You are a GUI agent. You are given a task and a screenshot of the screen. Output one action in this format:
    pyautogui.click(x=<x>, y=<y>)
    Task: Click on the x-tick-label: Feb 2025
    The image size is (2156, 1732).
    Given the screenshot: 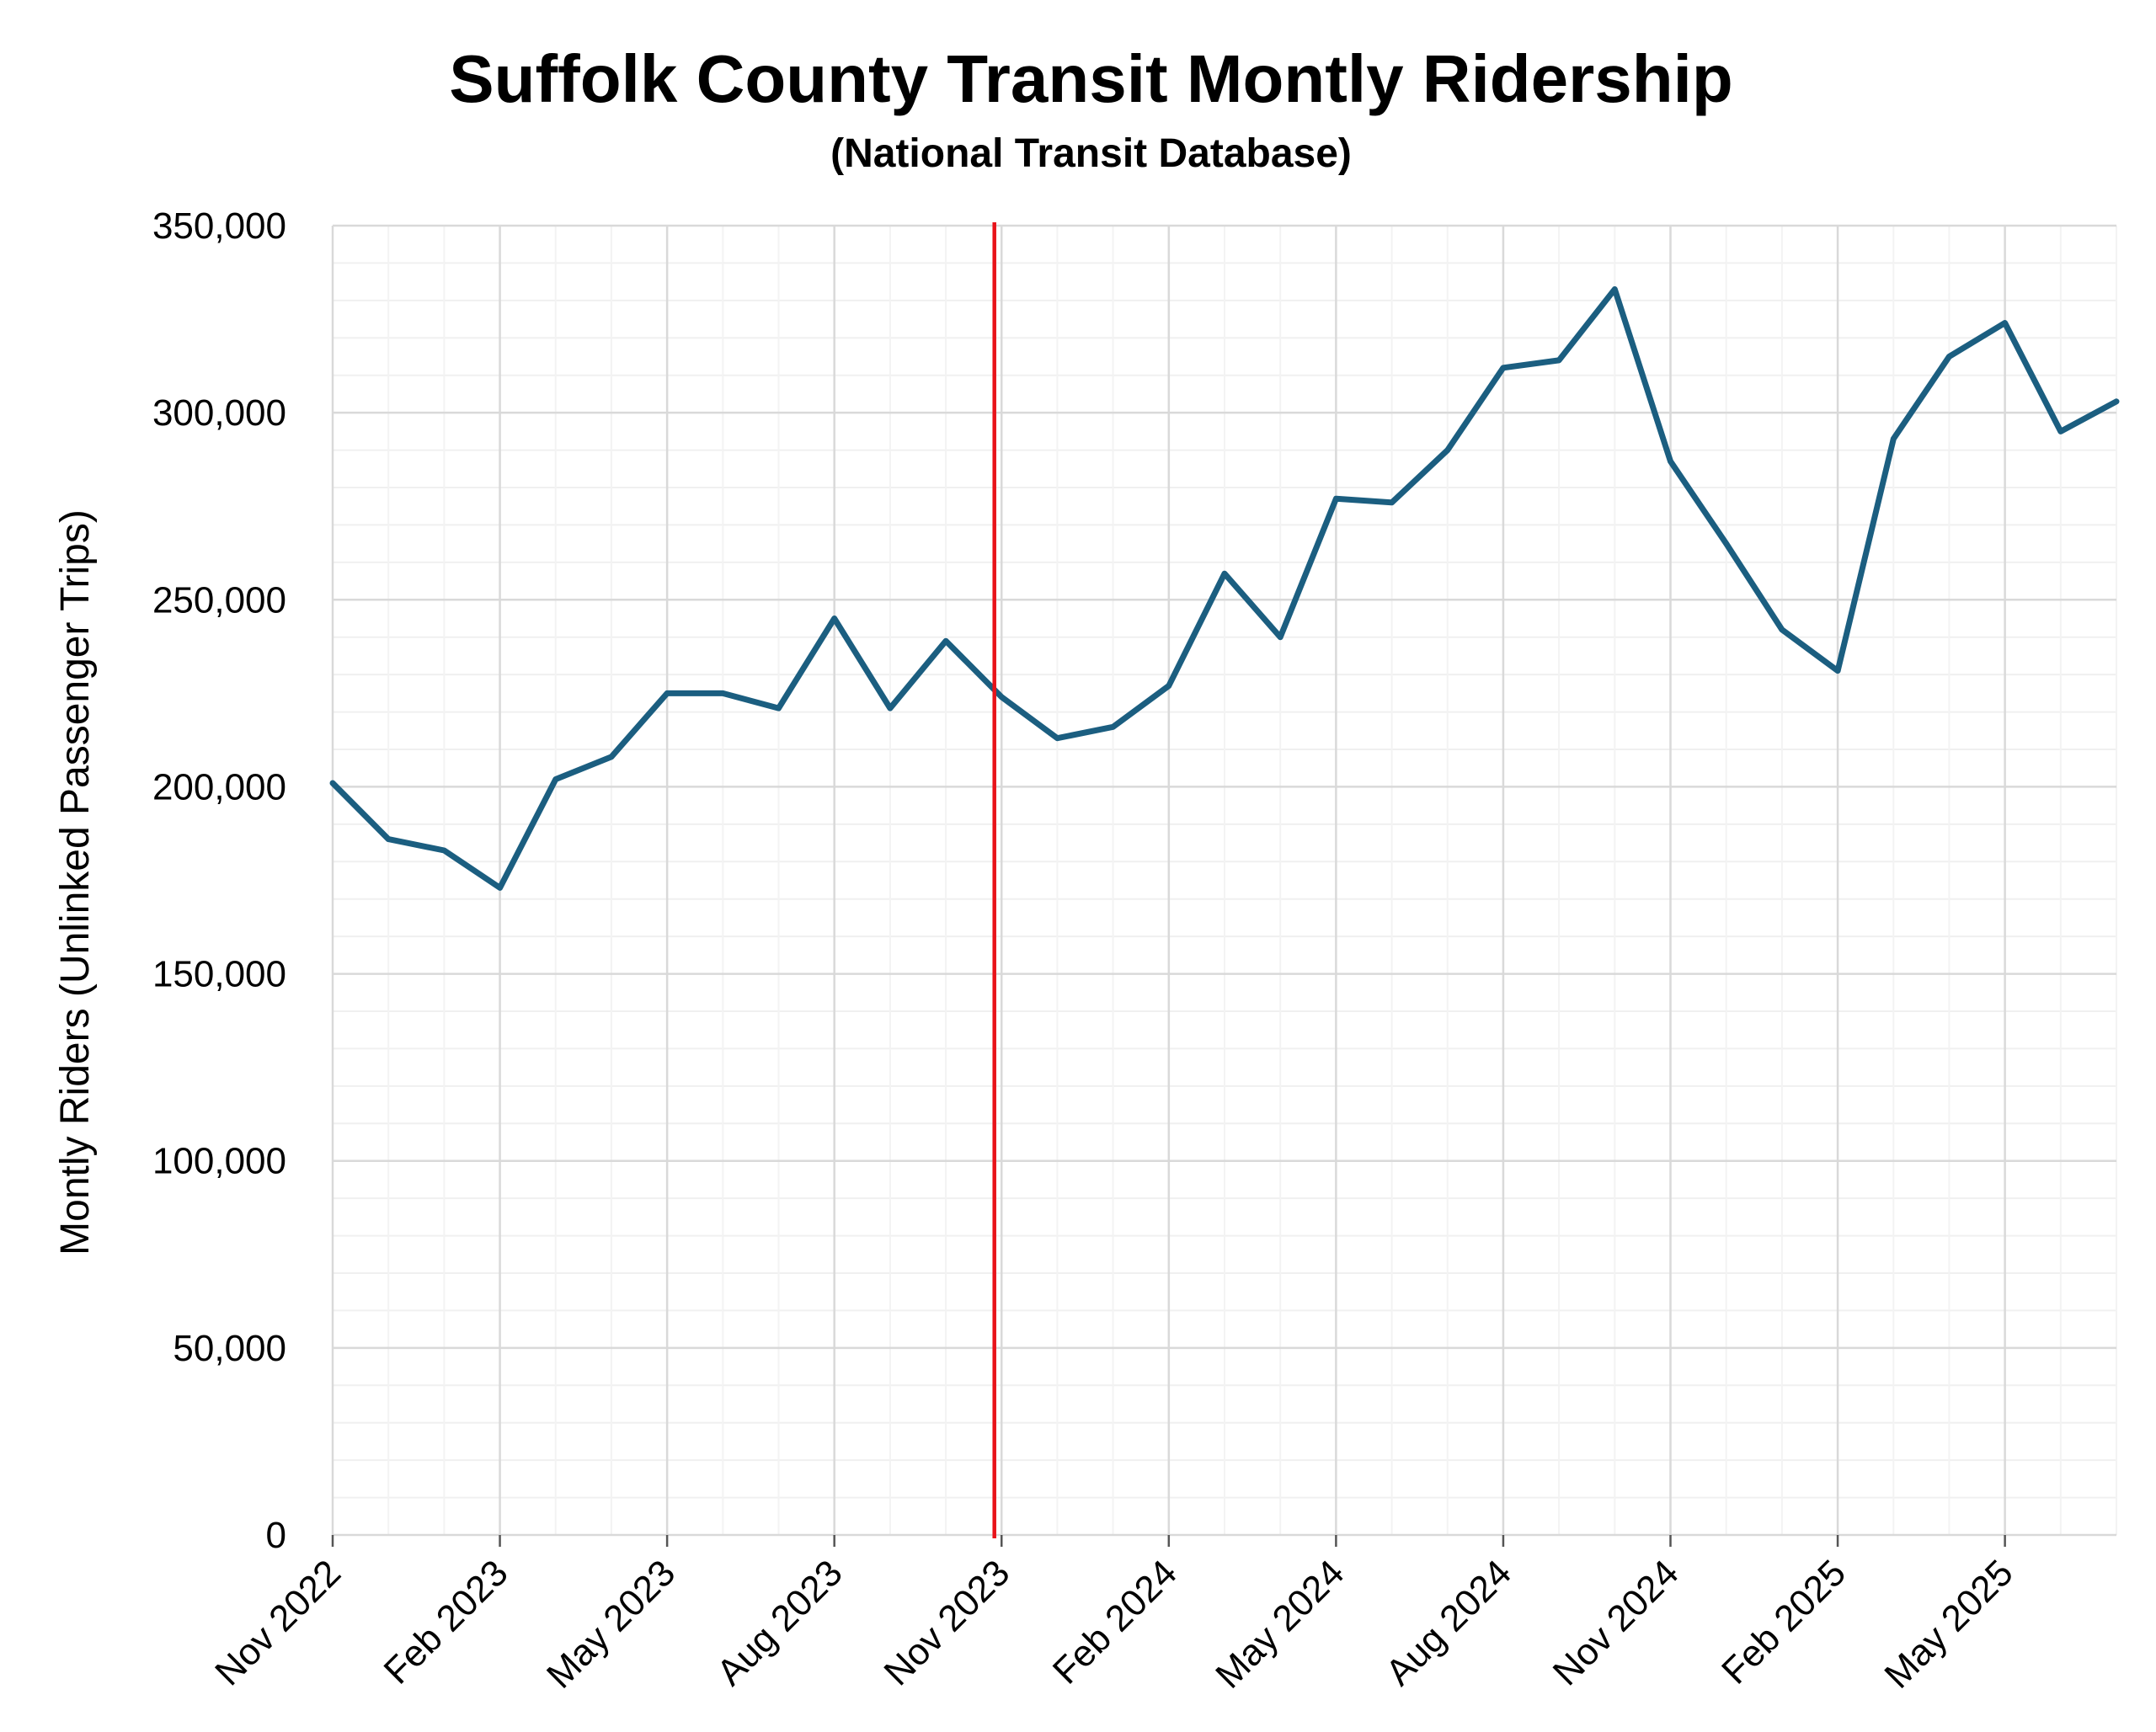 What is the action you would take?
    pyautogui.click(x=1784, y=1622)
    